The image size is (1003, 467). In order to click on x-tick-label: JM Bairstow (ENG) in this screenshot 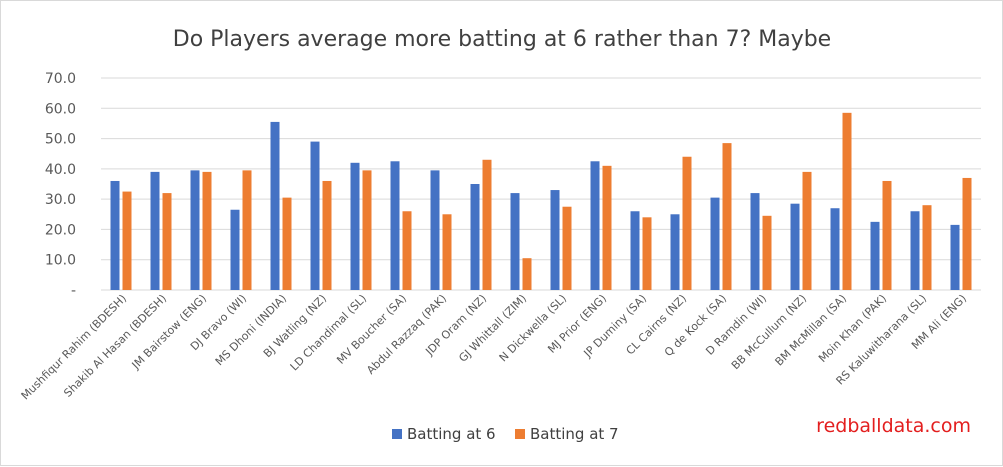, I will do `click(169, 332)`.